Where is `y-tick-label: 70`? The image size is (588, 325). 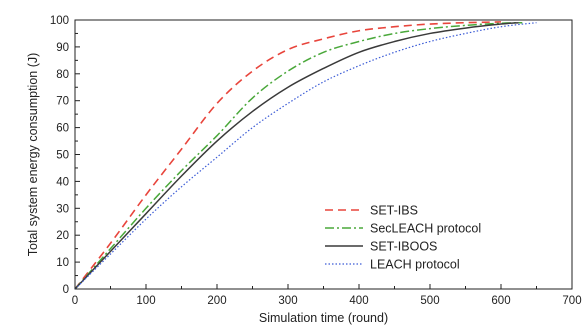 y-tick-label: 70 is located at coordinates (62, 102).